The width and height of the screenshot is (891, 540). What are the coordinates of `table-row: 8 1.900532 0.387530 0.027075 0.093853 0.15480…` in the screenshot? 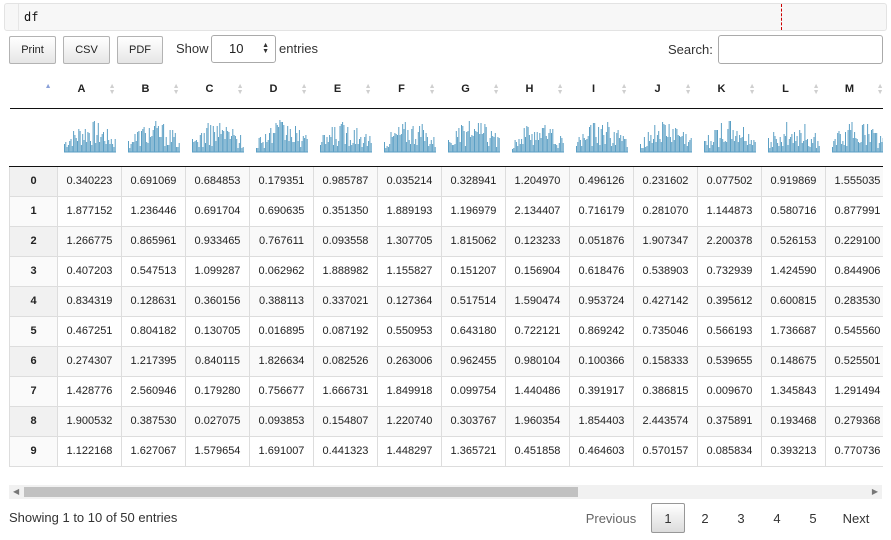 It's located at (446, 421).